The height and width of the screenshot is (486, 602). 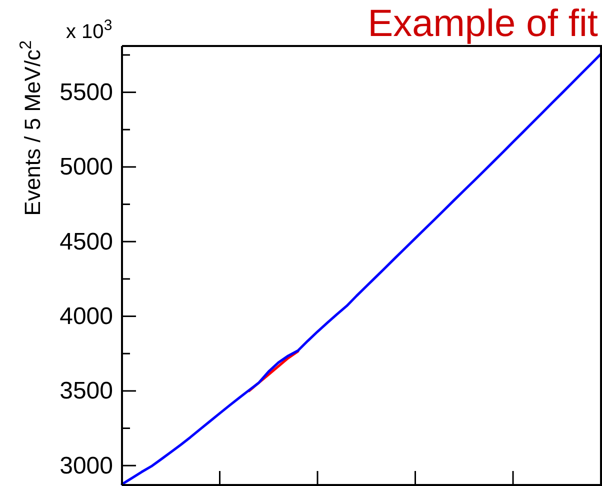 What do you see at coordinates (89, 29) in the screenshot?
I see `text: x 10$^{3}$` at bounding box center [89, 29].